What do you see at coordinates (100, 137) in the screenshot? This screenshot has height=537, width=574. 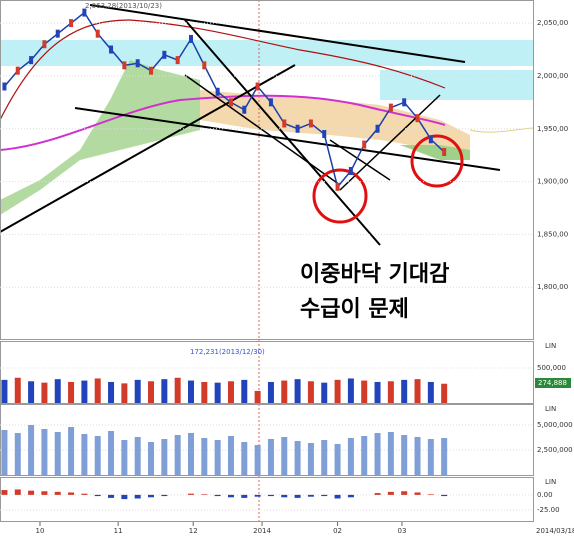 I see `cloud` at bounding box center [100, 137].